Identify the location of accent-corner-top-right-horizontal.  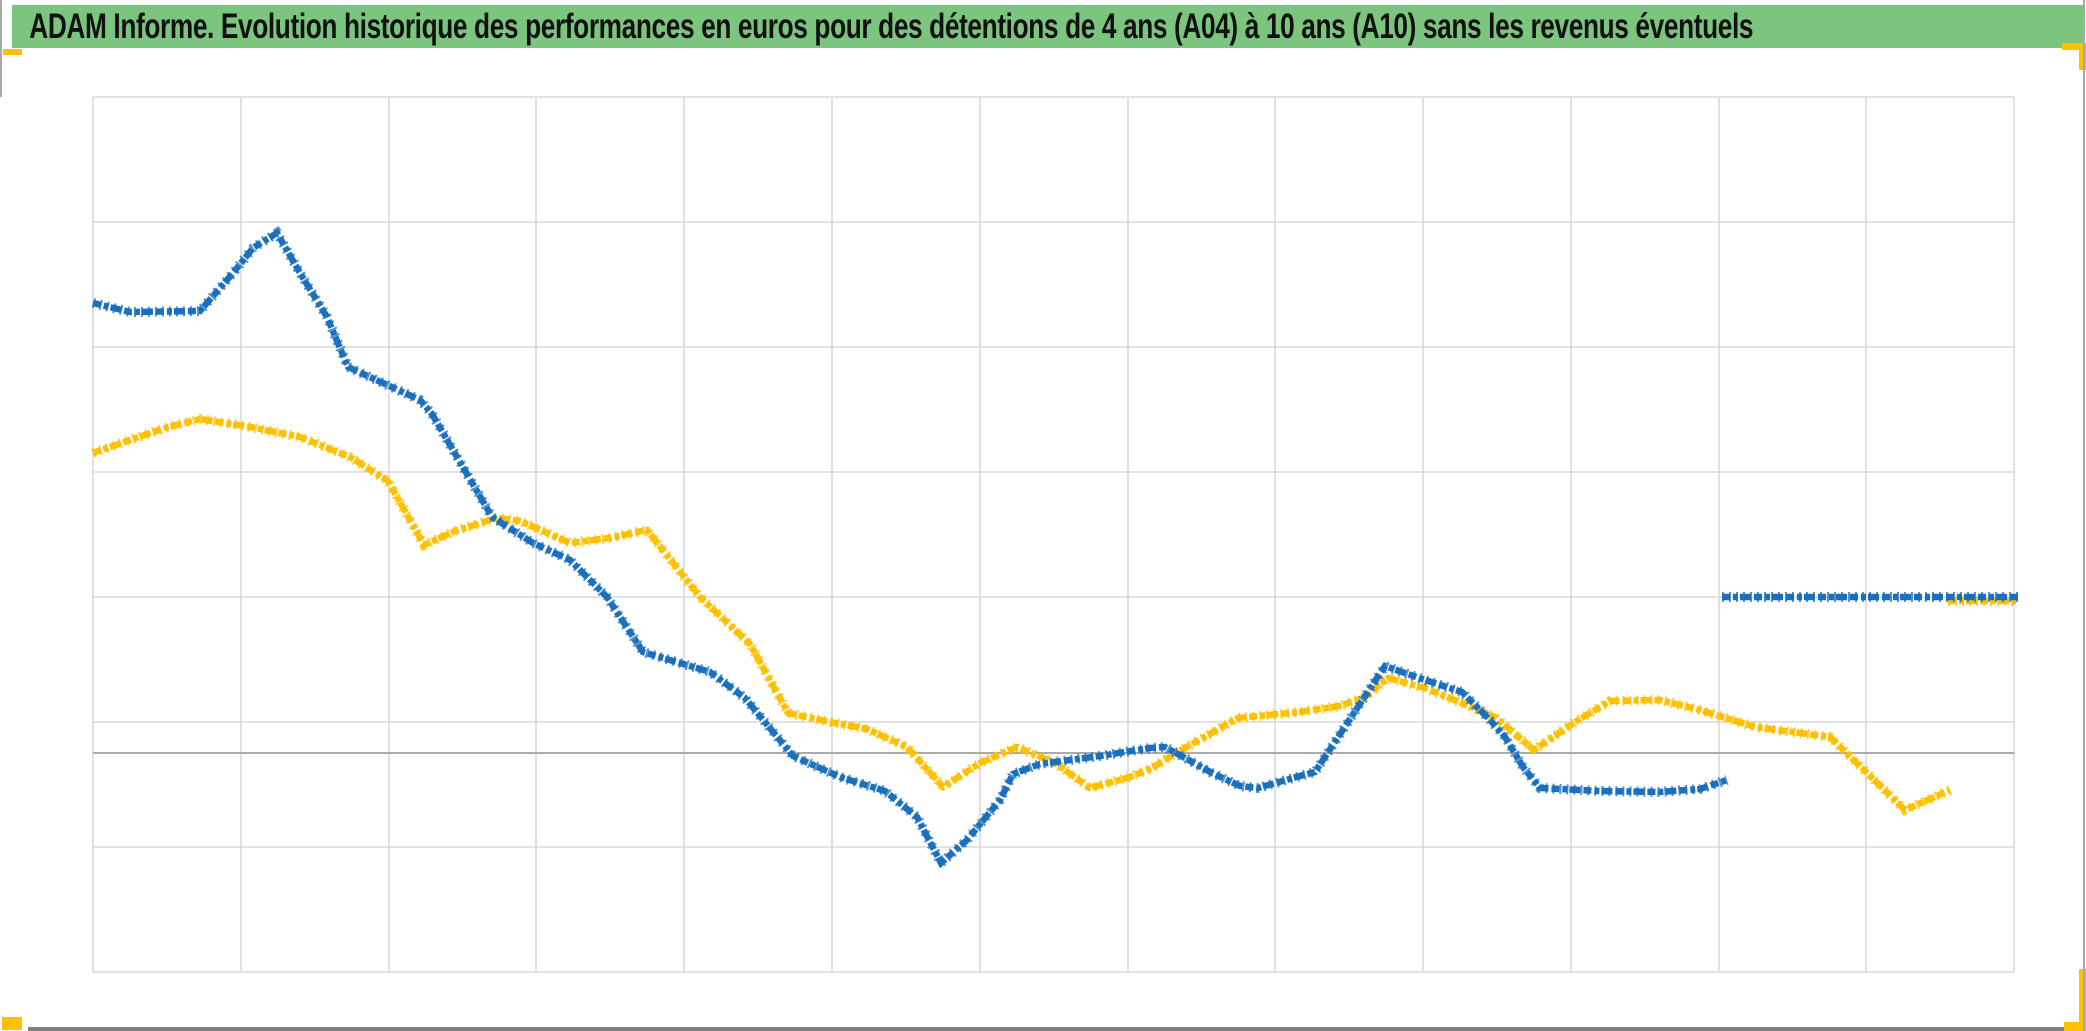
(2074, 46).